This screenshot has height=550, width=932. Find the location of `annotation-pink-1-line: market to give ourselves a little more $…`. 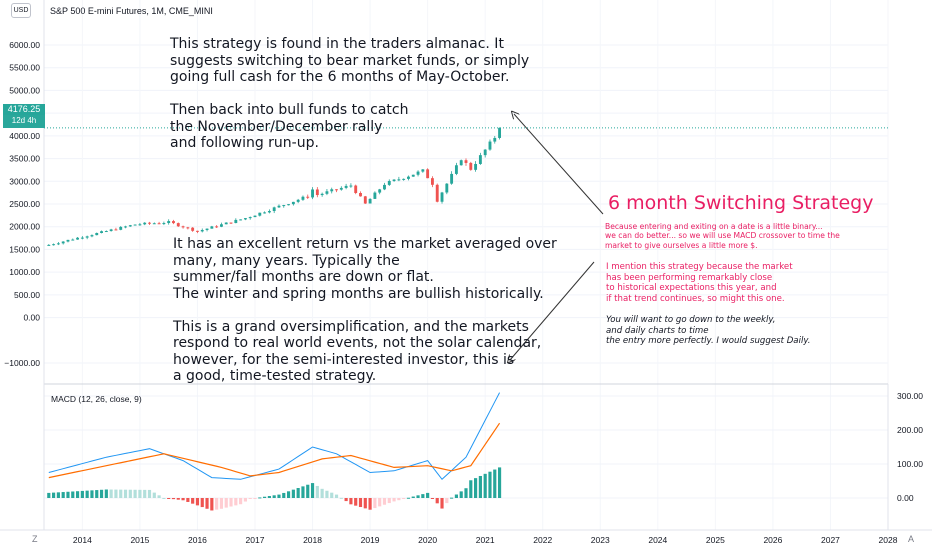

annotation-pink-1-line: market to give ourselves a little more $… is located at coordinates (681, 245).